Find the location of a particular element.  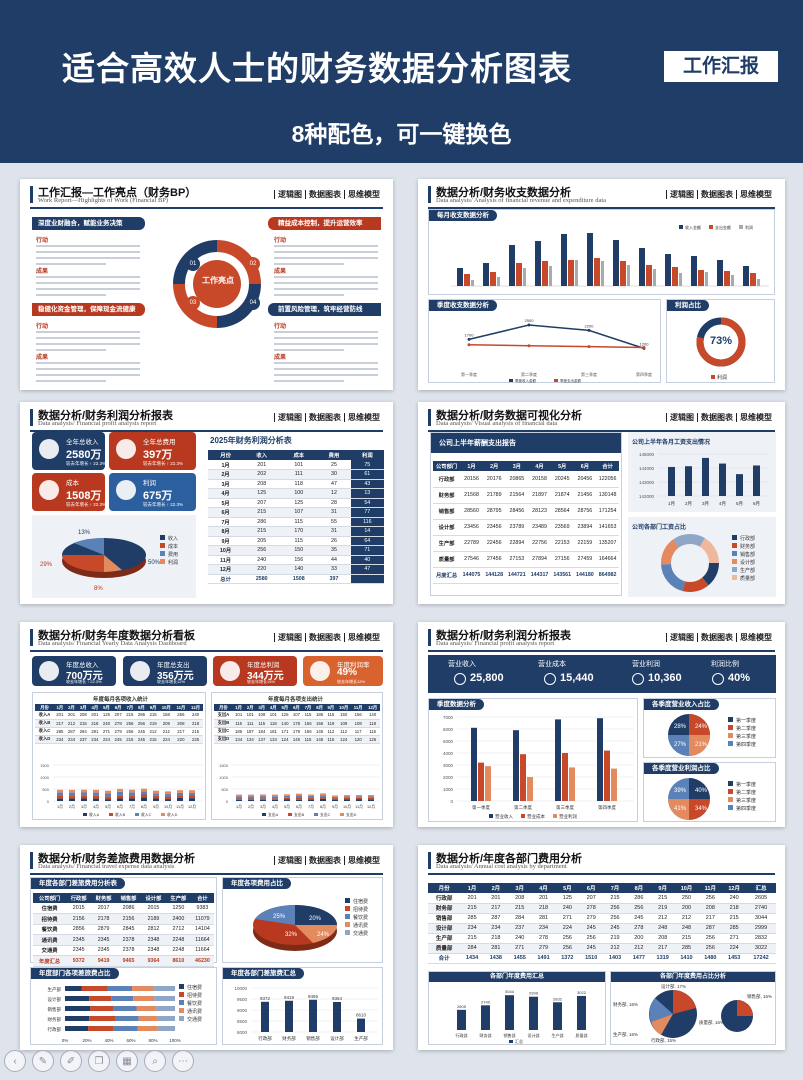

travel-pie-section: 年度各项费用占比 25% 20% 32% 24% 住宿费 招待费 餐饮费 通讯费 交通费 is located at coordinates (302, 920).